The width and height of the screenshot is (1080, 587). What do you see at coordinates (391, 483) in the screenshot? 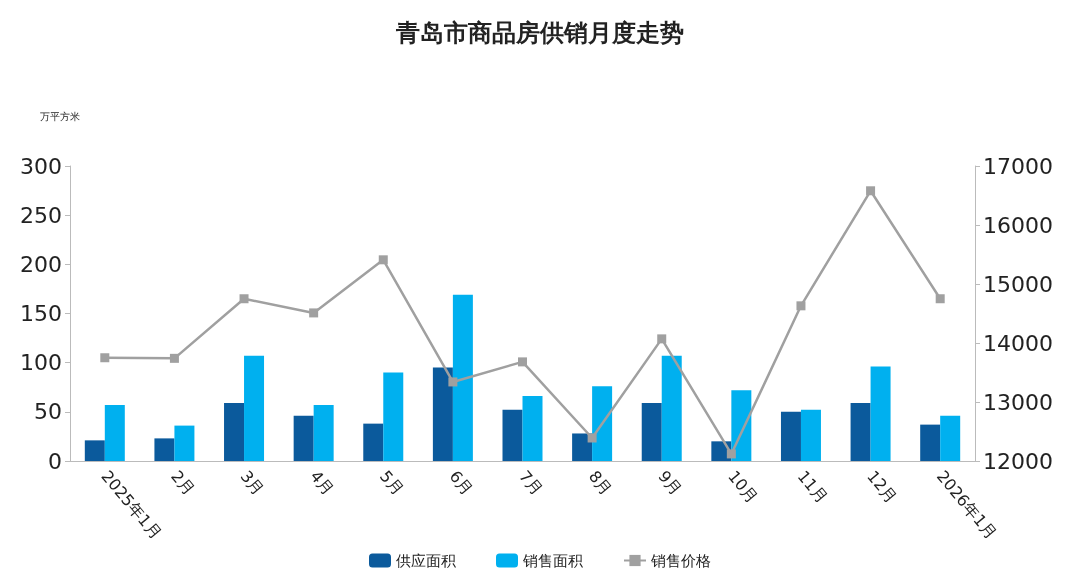
I see `x-tick-label: 5月` at bounding box center [391, 483].